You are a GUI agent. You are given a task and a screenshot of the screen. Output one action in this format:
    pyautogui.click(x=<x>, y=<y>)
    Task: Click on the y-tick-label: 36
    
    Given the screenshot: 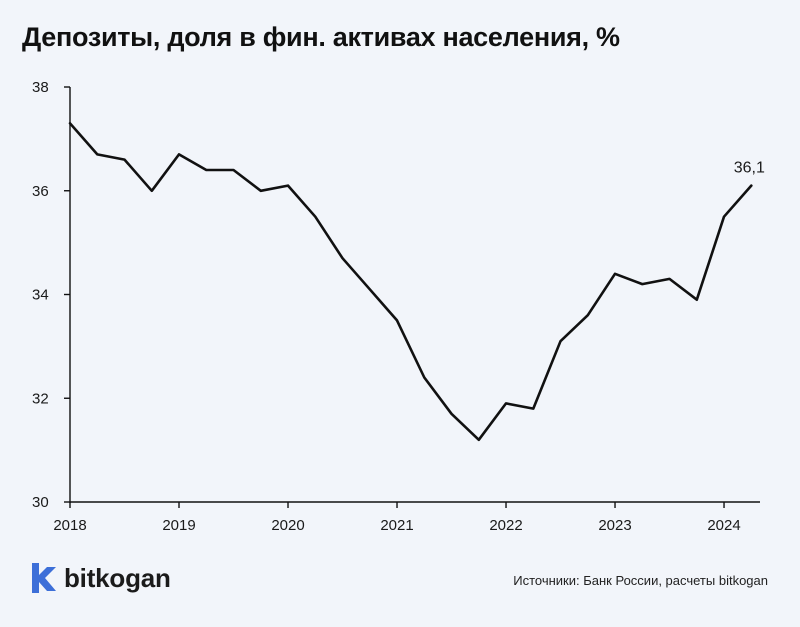 What is the action you would take?
    pyautogui.click(x=40, y=191)
    